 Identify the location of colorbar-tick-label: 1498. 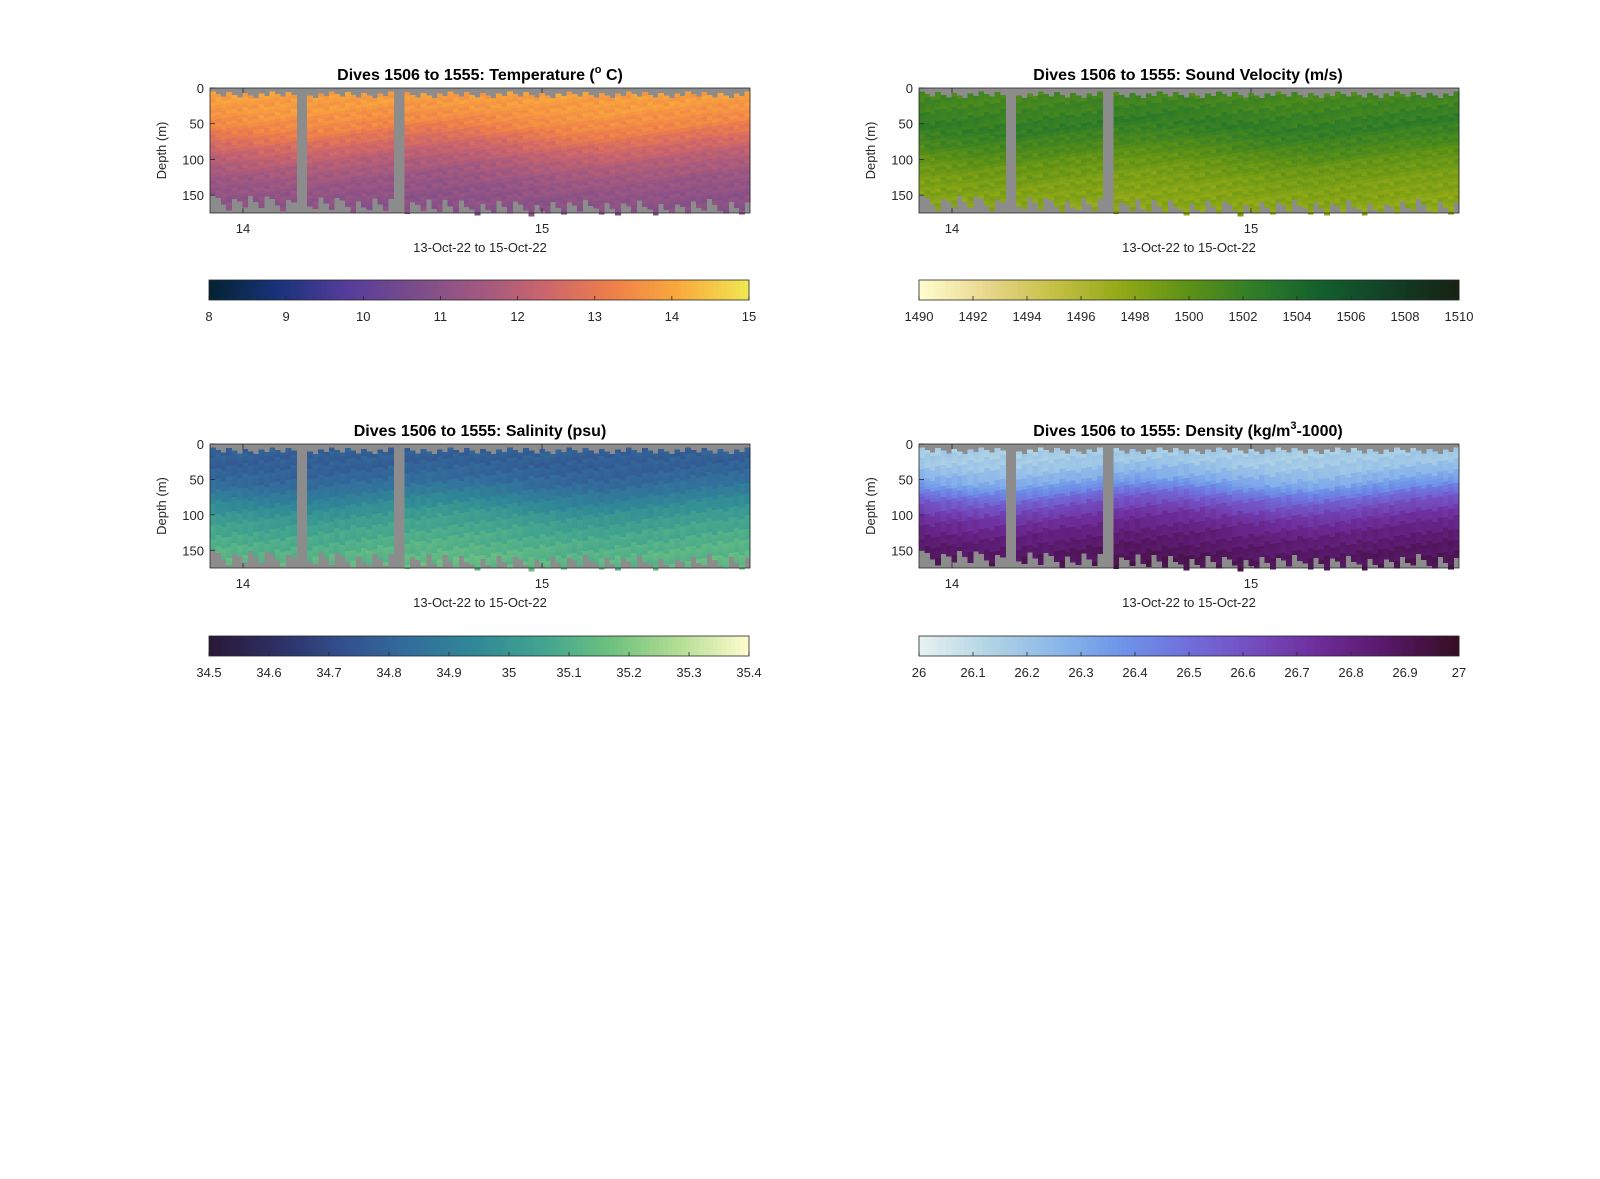
(1135, 316).